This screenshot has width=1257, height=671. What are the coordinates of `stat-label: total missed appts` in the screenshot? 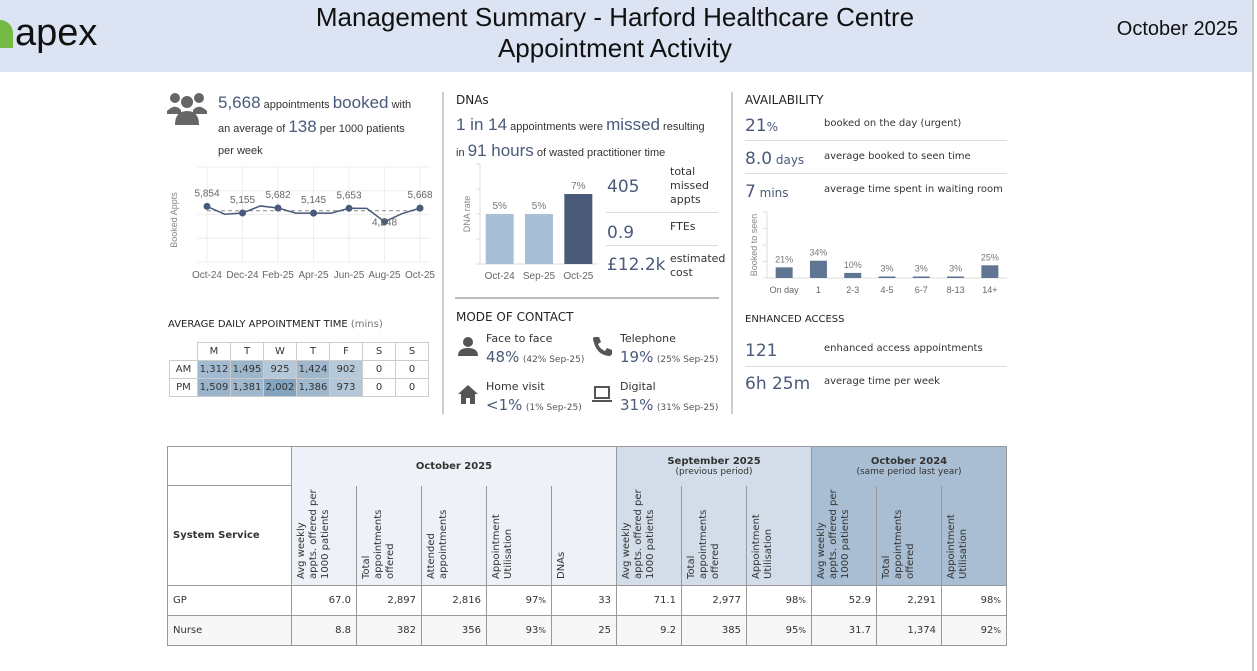 It's located at (689, 185).